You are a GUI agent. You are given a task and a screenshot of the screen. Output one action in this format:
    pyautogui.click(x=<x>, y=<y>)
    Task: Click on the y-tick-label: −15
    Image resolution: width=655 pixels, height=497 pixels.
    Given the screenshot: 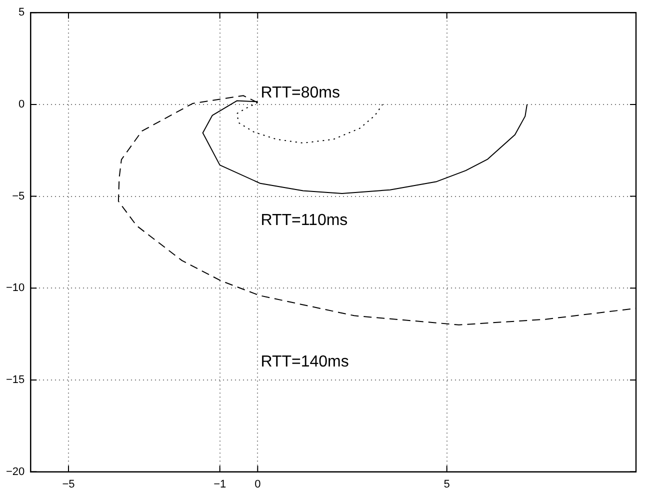 What is the action you would take?
    pyautogui.click(x=15, y=380)
    